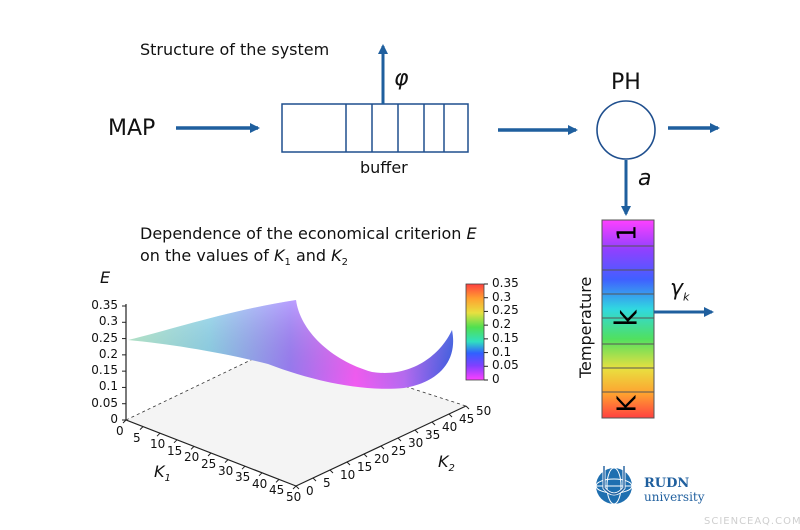 Image resolution: width=800 pixels, height=530 pixels. Describe the element at coordinates (294, 497) in the screenshot. I see `k1-tick-label: 50` at that location.